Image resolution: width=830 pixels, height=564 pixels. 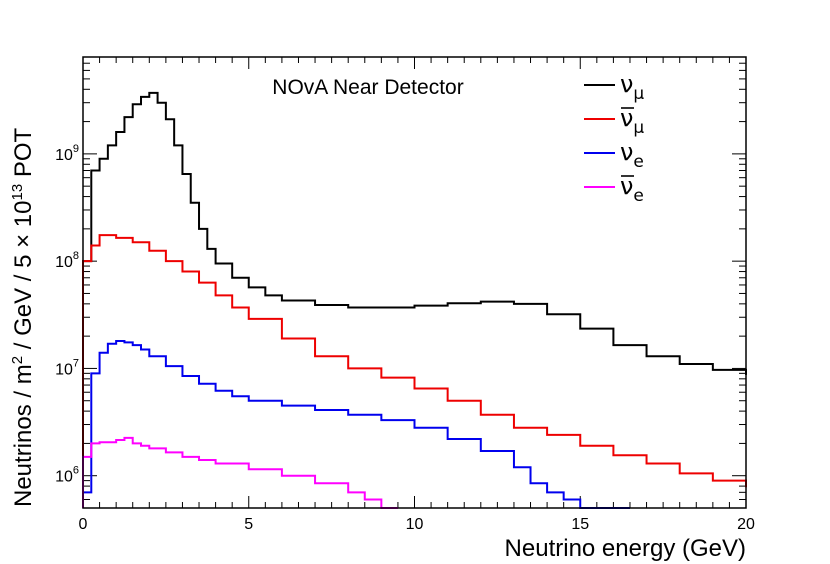 What do you see at coordinates (23, 435) in the screenshot?
I see `y-axis-label-part-1: Neutrinos / m` at bounding box center [23, 435].